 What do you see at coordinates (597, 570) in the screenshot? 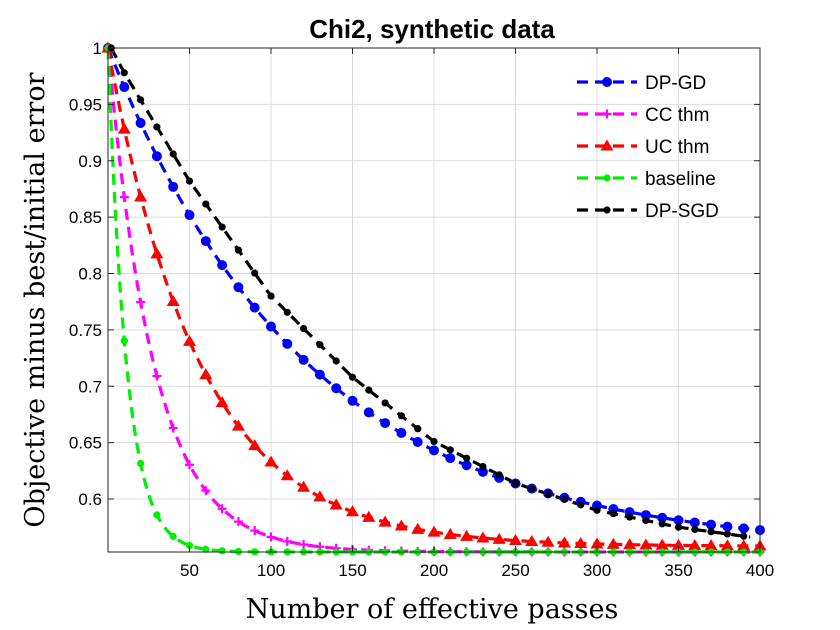
I see `x-tick-label: 300` at bounding box center [597, 570].